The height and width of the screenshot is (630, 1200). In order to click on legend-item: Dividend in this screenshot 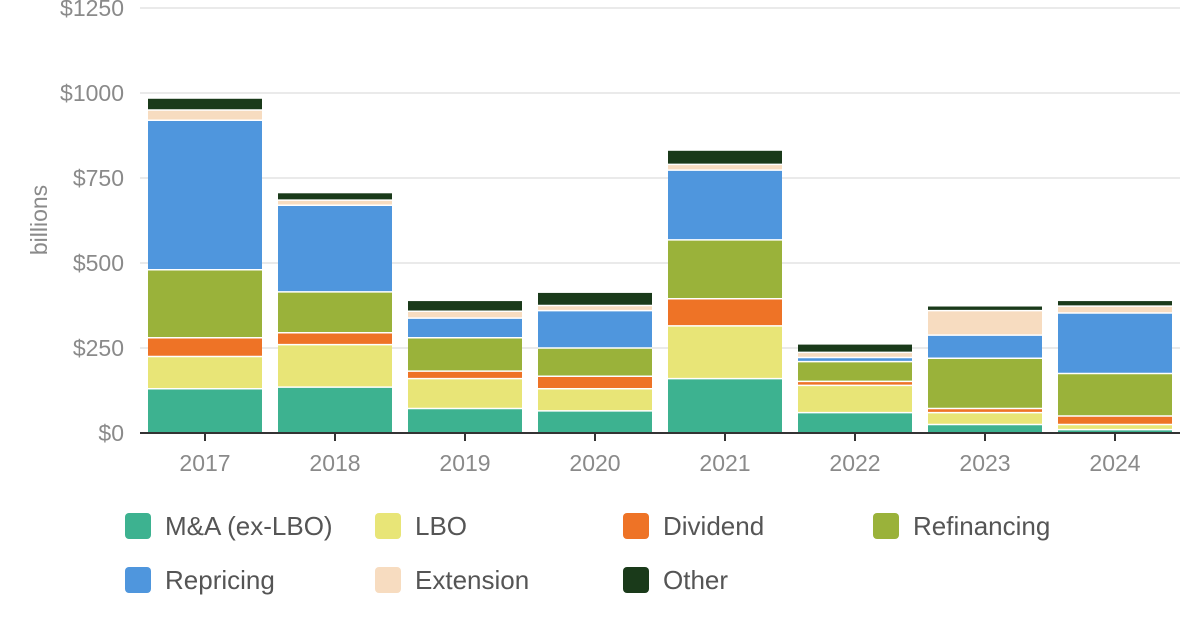, I will do `click(693, 526)`.